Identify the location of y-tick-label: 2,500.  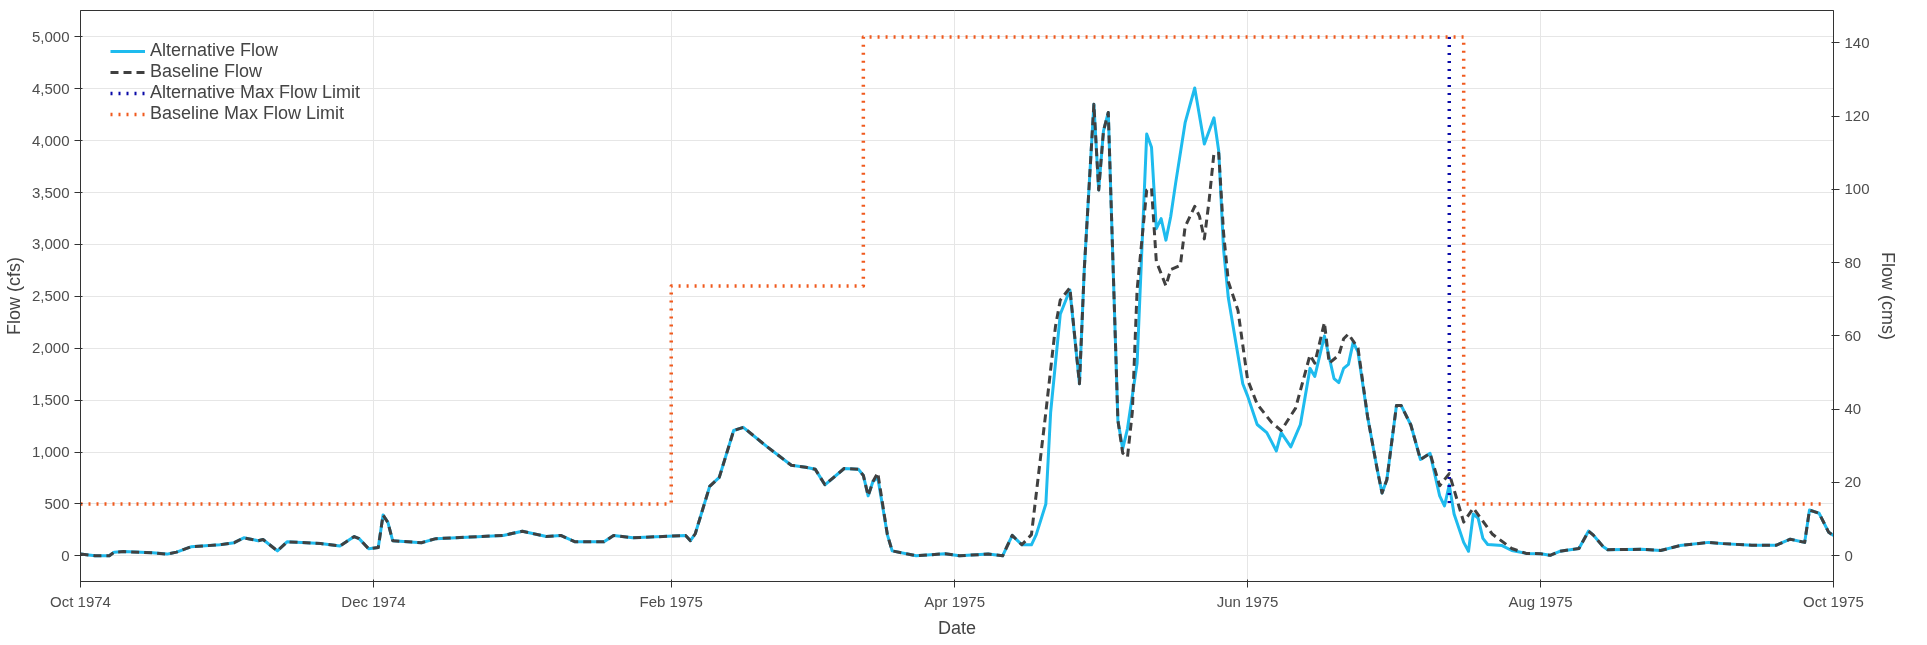
(50, 296).